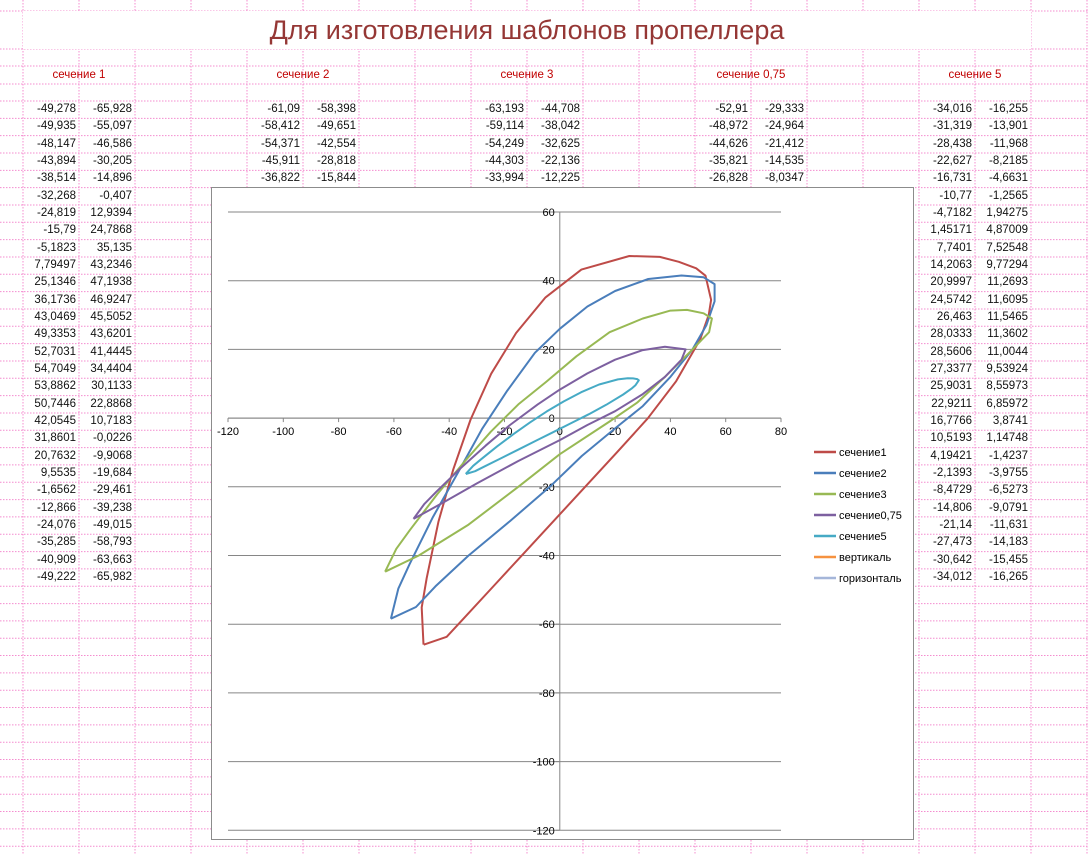 This screenshot has height=854, width=1088. What do you see at coordinates (56, 160) in the screenshot?
I see `cell-x-value: -43,894` at bounding box center [56, 160].